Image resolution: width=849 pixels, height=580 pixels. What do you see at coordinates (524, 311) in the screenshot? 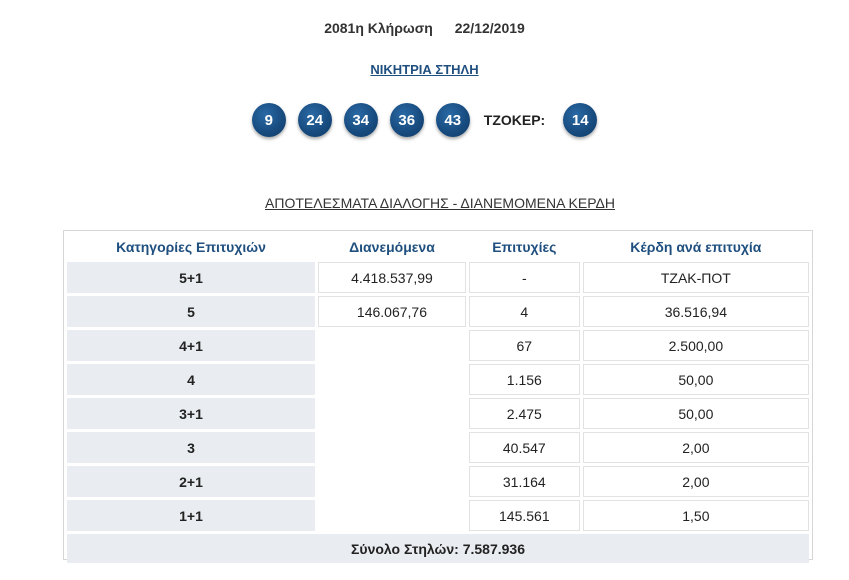
I see `winners-cell: 4` at bounding box center [524, 311].